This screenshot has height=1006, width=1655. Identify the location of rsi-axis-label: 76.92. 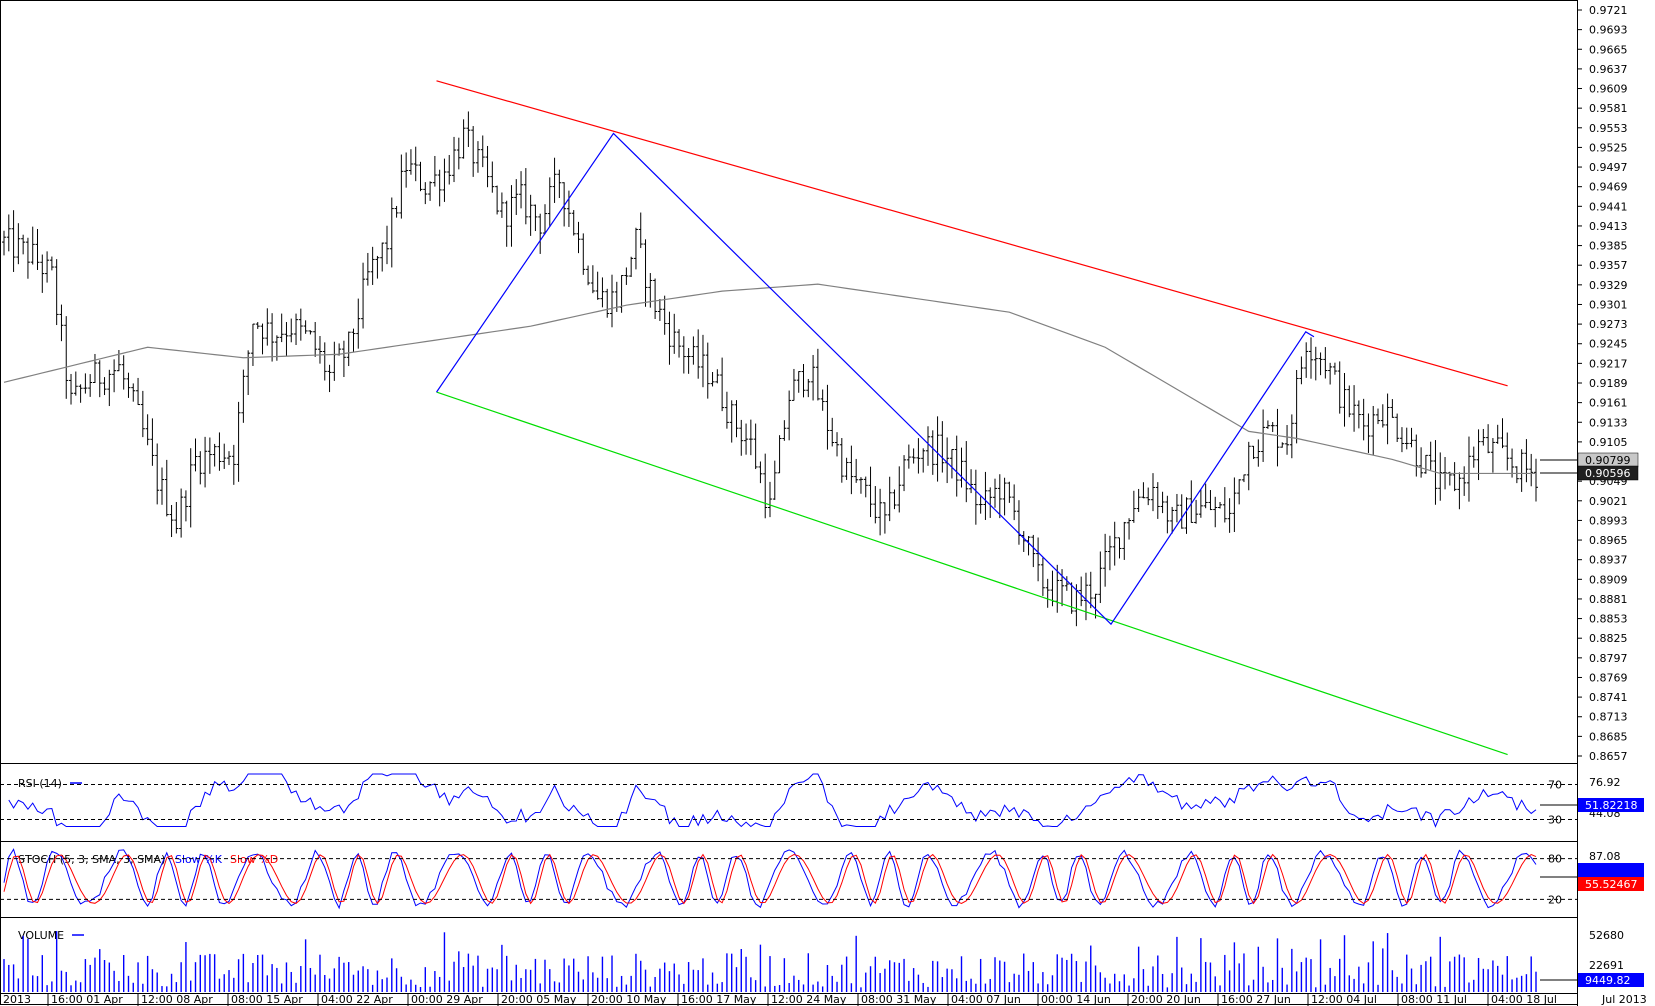
(1605, 782).